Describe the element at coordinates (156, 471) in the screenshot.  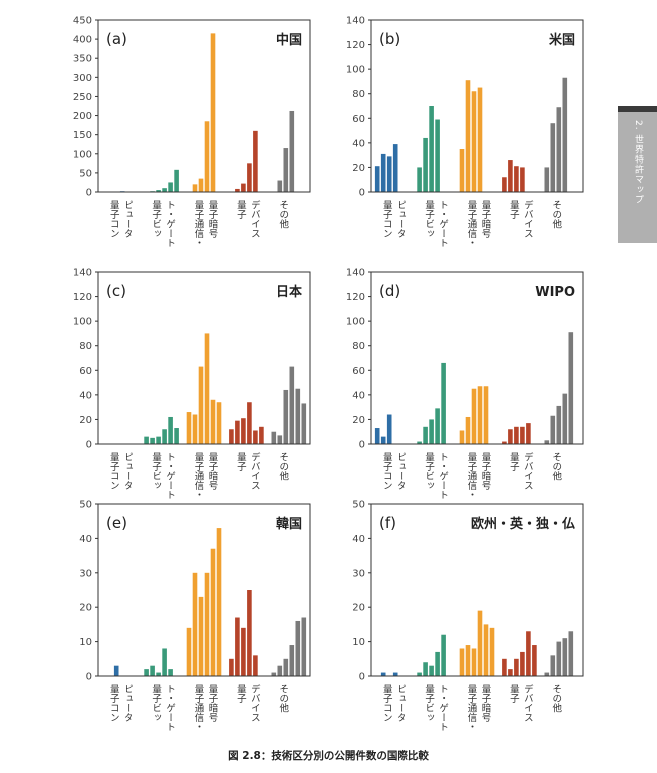
I see `x-tick-label: 量子ビッ` at that location.